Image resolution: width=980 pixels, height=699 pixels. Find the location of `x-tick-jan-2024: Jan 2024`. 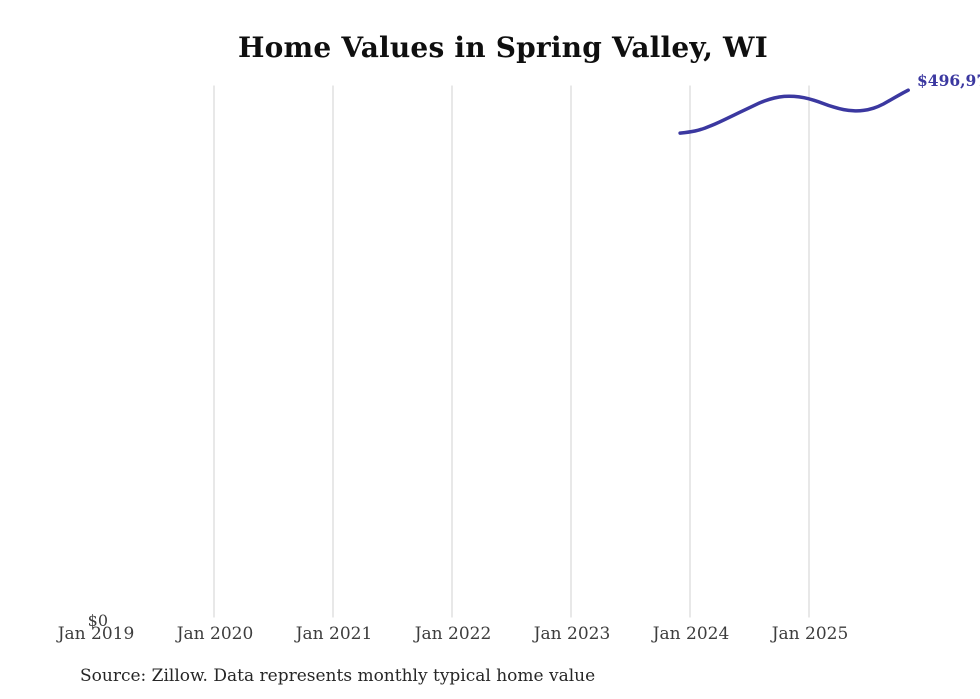

x-tick-jan-2024: Jan 2024 is located at coordinates (691, 634).